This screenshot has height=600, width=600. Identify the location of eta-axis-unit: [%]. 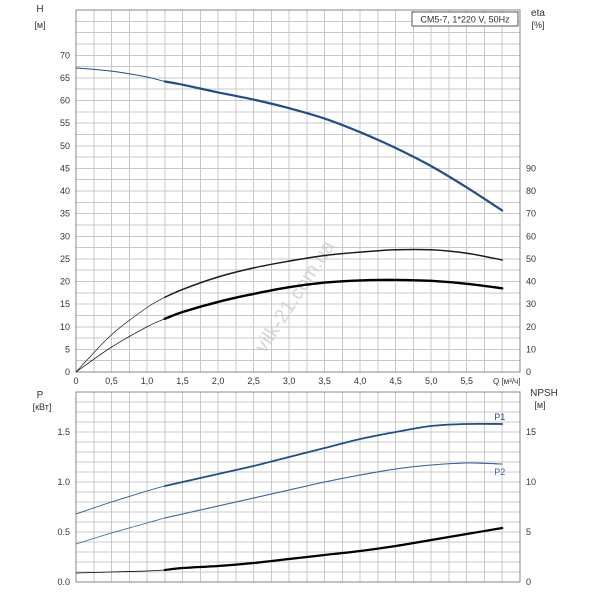
(537, 25).